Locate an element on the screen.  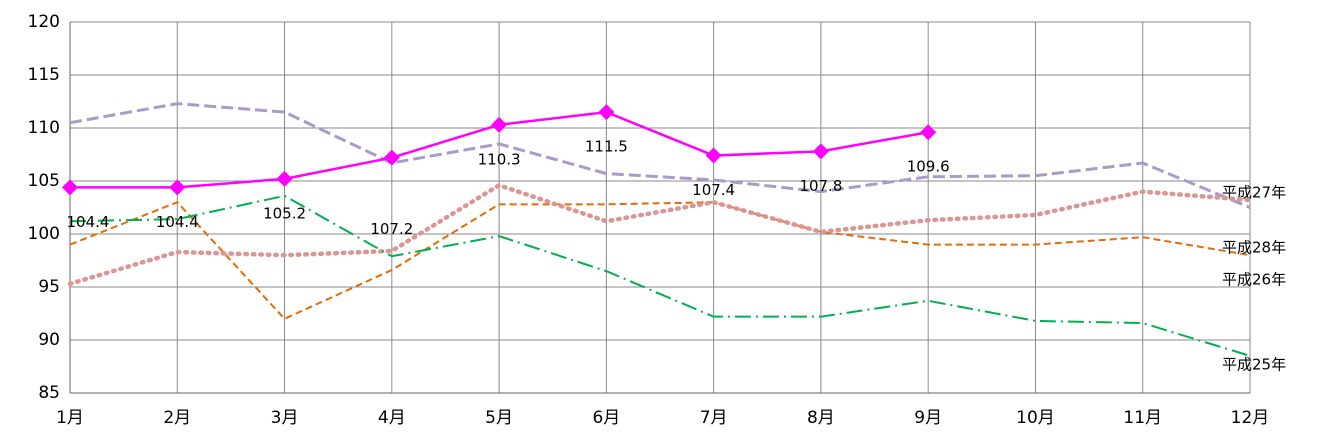
x-tick-label: 12月 is located at coordinates (1250, 418).